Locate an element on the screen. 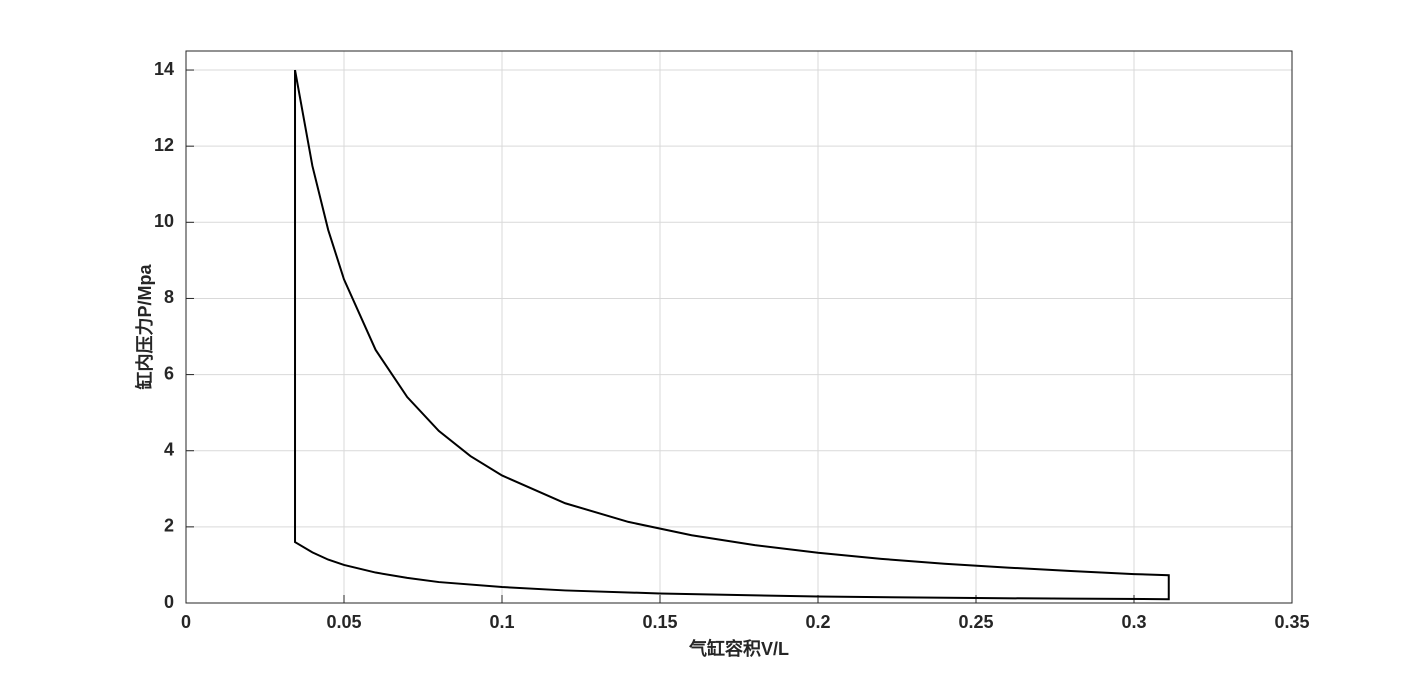 This screenshot has height=678, width=1427. y-tick-label: 4 is located at coordinates (169, 449).